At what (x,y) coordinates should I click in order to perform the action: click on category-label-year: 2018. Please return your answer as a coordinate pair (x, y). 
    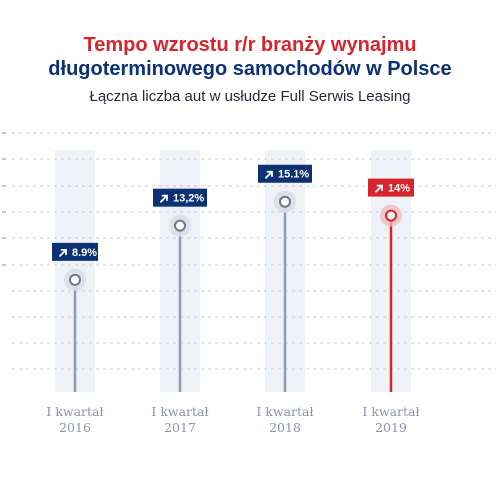
    Looking at the image, I should click on (285, 427).